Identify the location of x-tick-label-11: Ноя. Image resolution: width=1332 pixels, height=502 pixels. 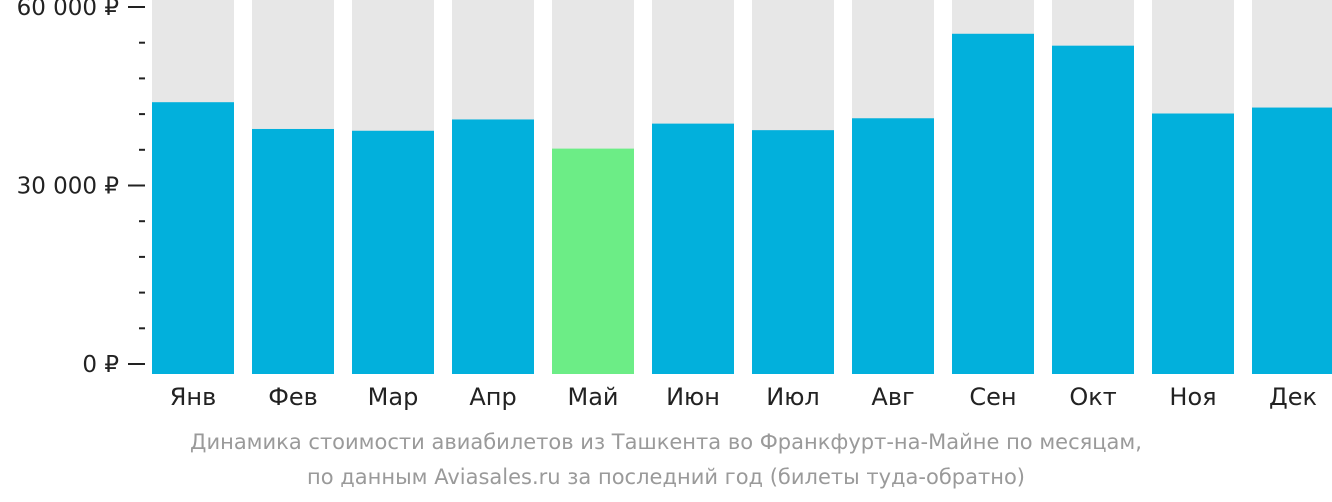
(1192, 397).